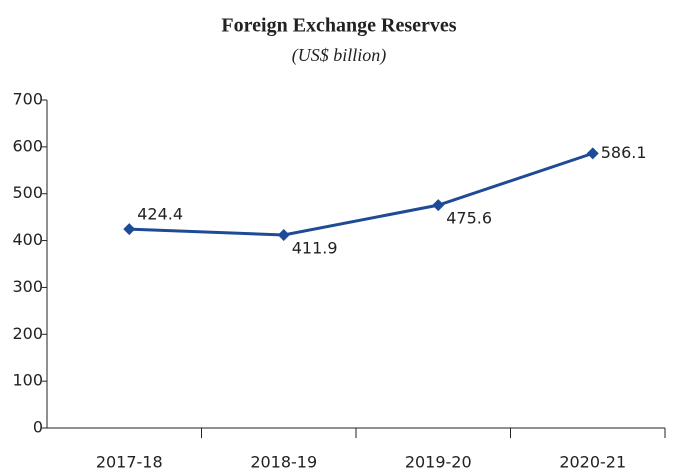  I want to click on data-label: 586.1, so click(624, 152).